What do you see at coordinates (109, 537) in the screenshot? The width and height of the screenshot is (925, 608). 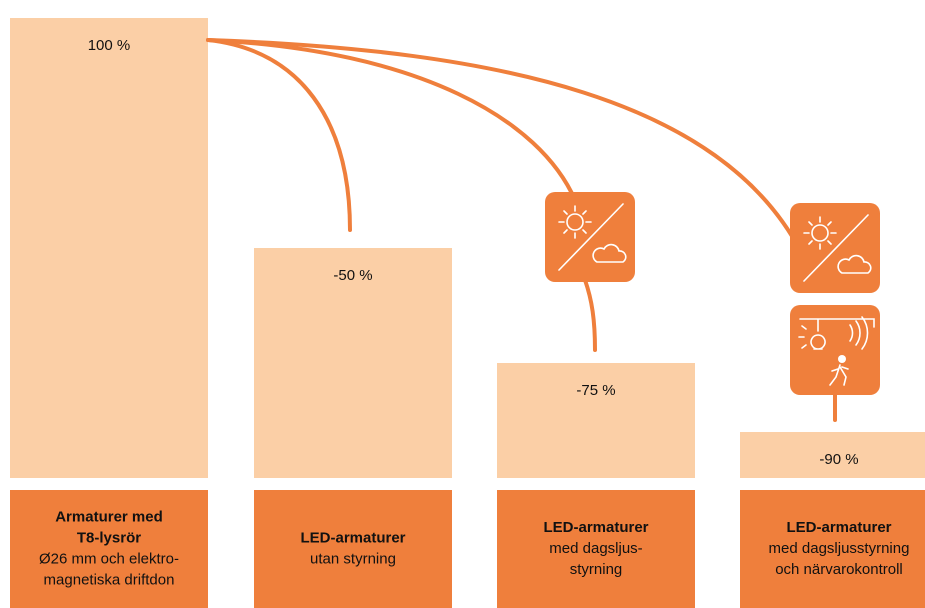 I see `category-label: T8-lysrör` at bounding box center [109, 537].